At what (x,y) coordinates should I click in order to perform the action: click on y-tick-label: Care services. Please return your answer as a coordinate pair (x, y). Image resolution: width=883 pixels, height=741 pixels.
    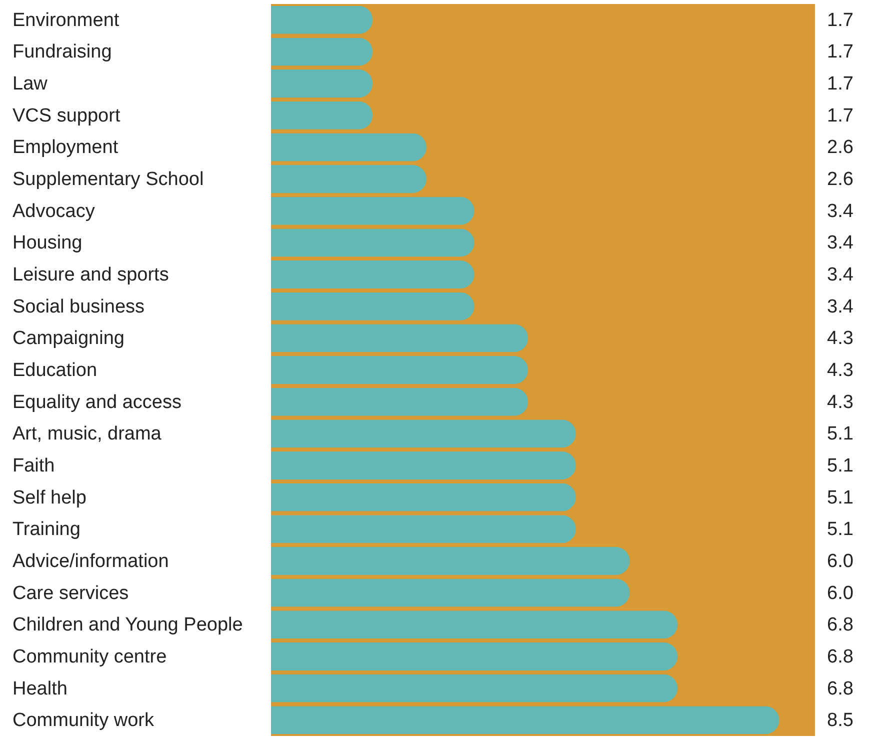
    Looking at the image, I should click on (70, 593).